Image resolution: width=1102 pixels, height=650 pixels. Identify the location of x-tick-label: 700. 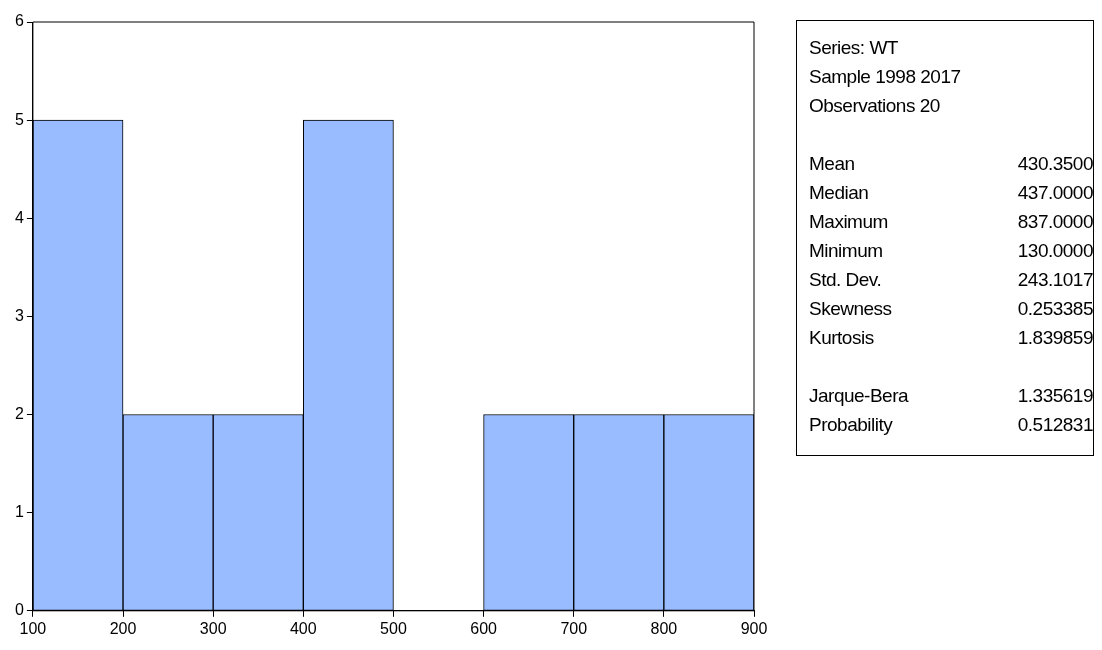
(574, 628).